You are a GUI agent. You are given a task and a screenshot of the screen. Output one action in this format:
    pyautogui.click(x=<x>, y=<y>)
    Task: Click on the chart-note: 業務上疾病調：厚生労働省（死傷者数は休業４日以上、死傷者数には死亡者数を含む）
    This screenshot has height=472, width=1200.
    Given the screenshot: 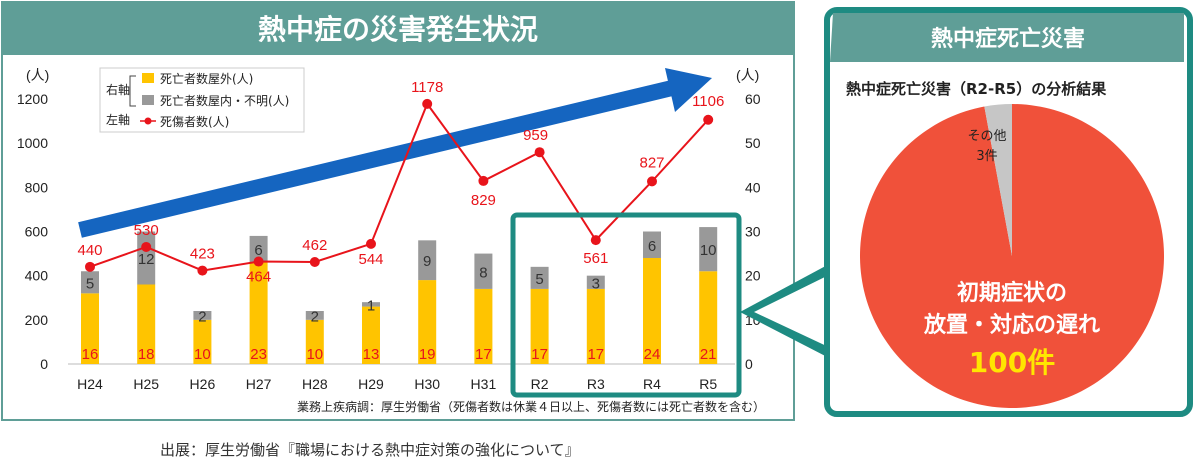 What is the action you would take?
    pyautogui.click(x=531, y=406)
    